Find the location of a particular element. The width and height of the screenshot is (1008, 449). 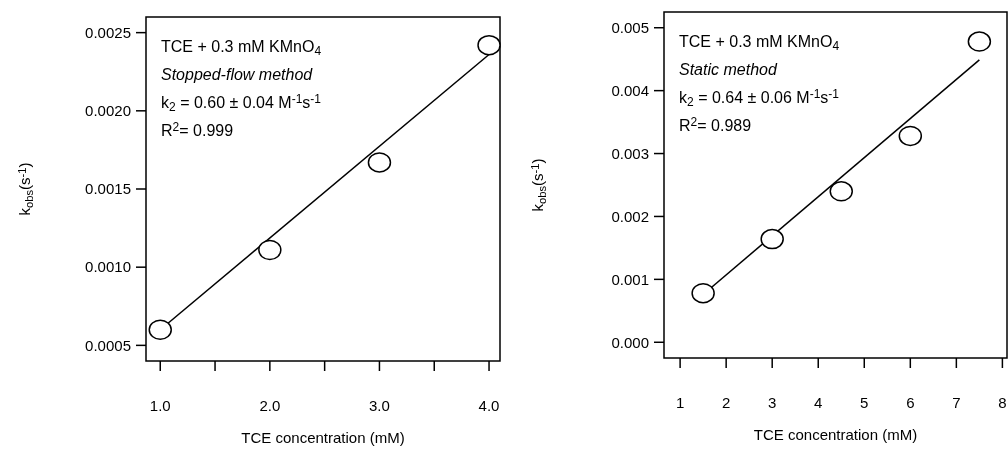

x-tick-label: 8 is located at coordinates (1002, 402).